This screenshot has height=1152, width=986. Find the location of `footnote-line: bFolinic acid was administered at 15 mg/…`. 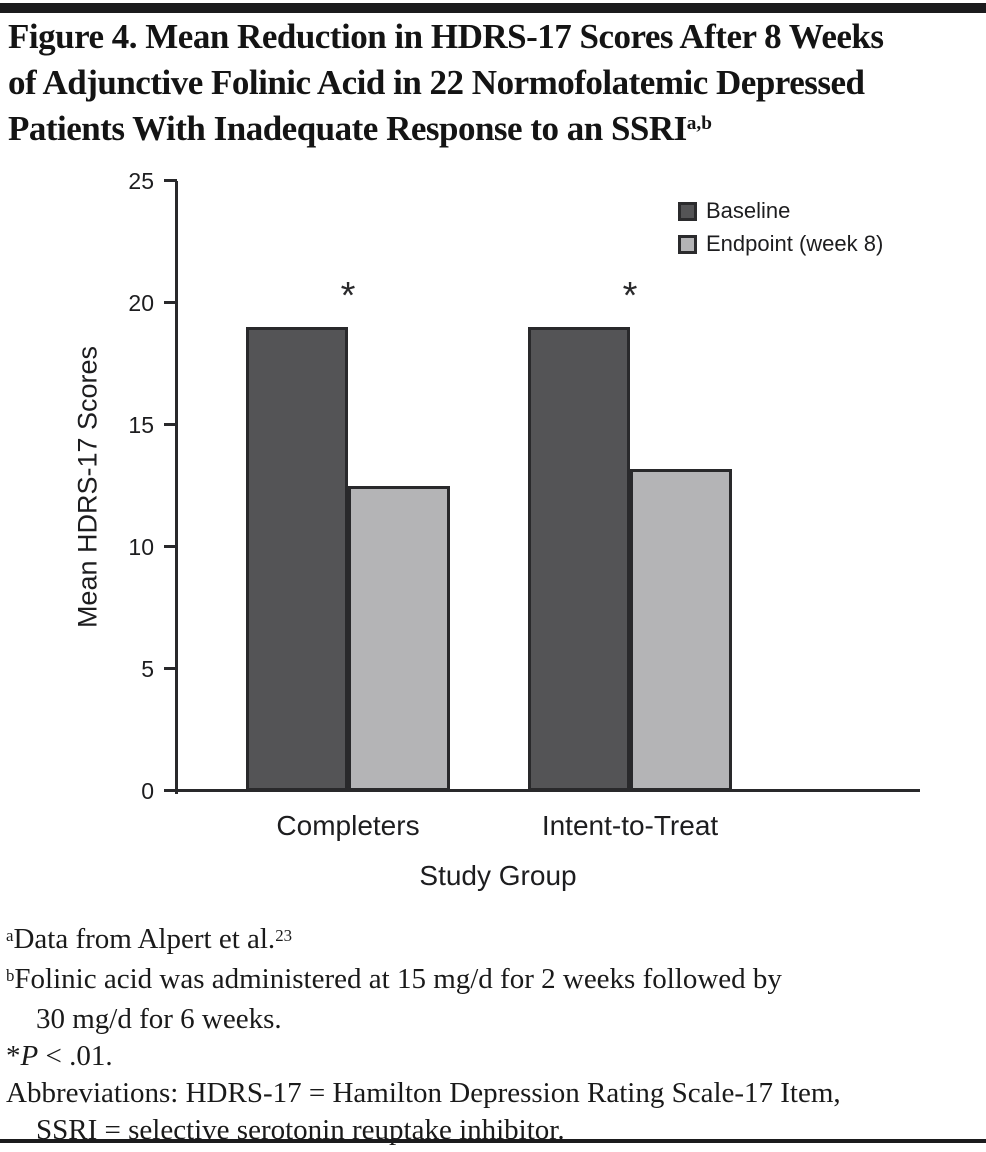

footnote-line: bFolinic acid was administered at 15 mg/… is located at coordinates (494, 981).